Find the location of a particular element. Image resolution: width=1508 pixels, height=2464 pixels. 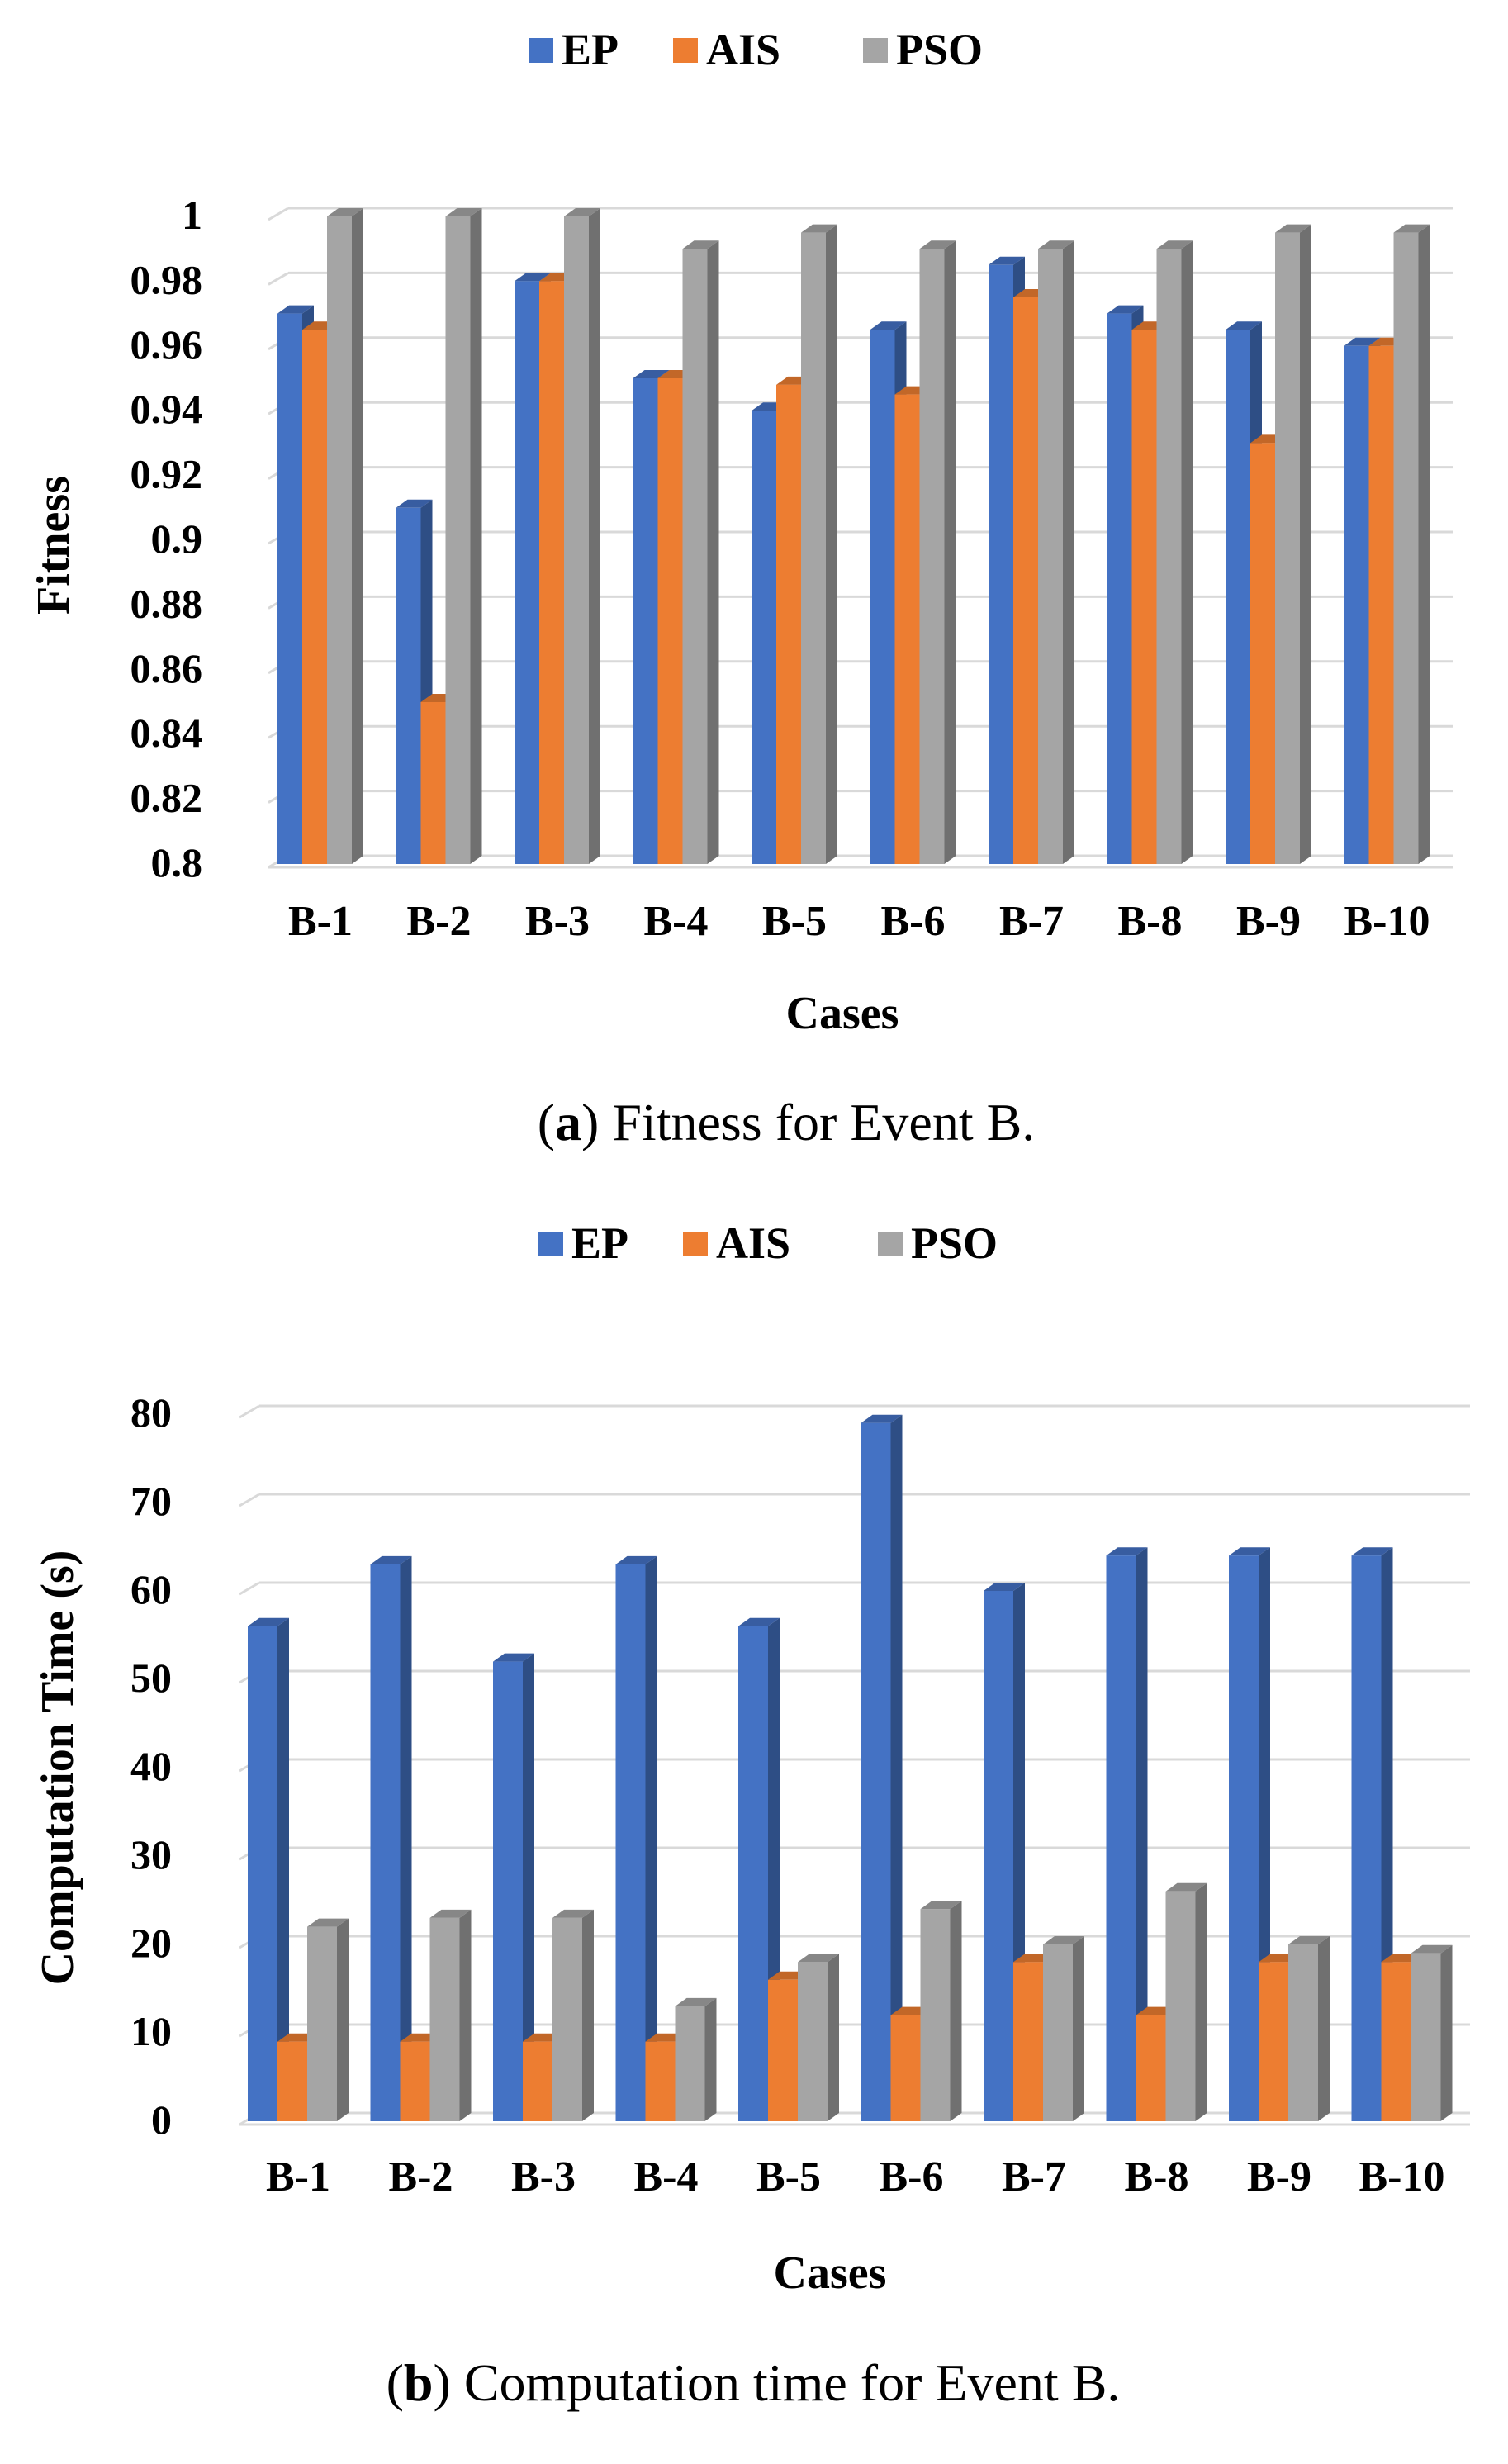

time-x-tick-label: B-2 is located at coordinates (421, 2177).